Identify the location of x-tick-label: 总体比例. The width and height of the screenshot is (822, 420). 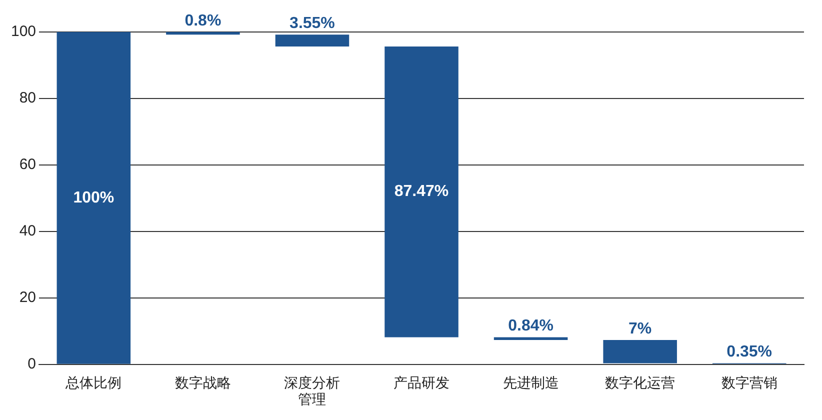
(93, 383).